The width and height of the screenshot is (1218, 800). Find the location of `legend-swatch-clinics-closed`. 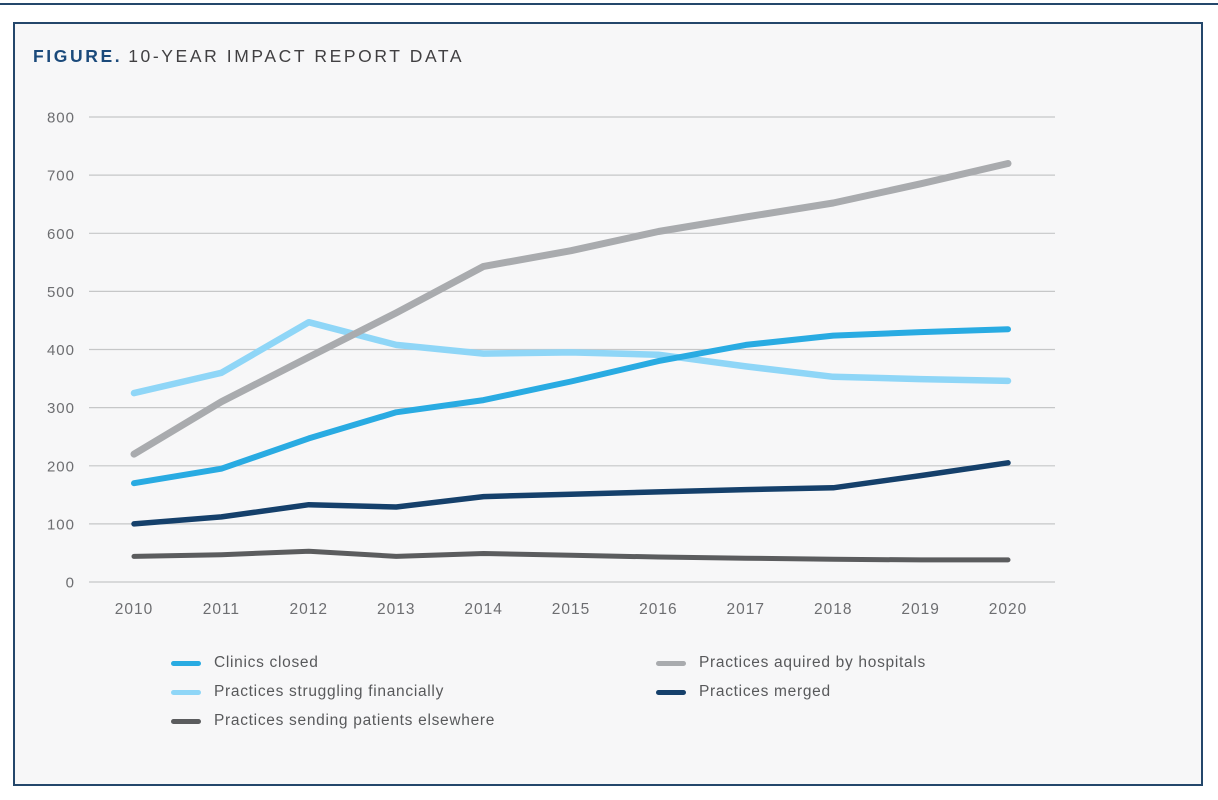

legend-swatch-clinics-closed is located at coordinates (186, 663).